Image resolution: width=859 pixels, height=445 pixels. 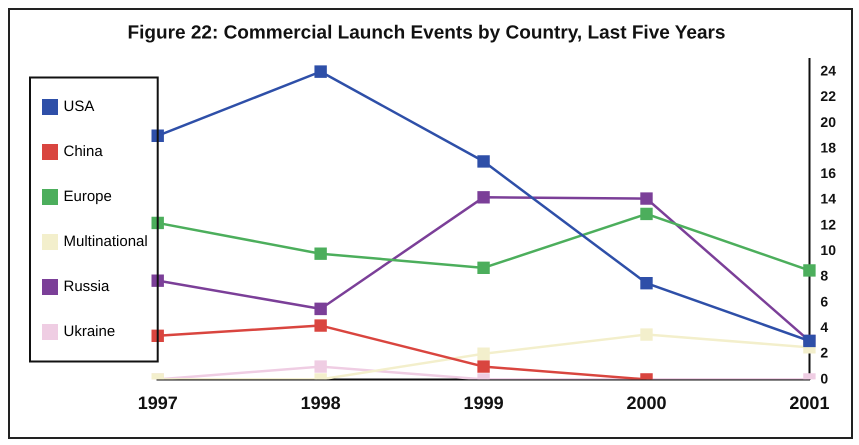 I want to click on x-tick-label: 2001, so click(x=809, y=403).